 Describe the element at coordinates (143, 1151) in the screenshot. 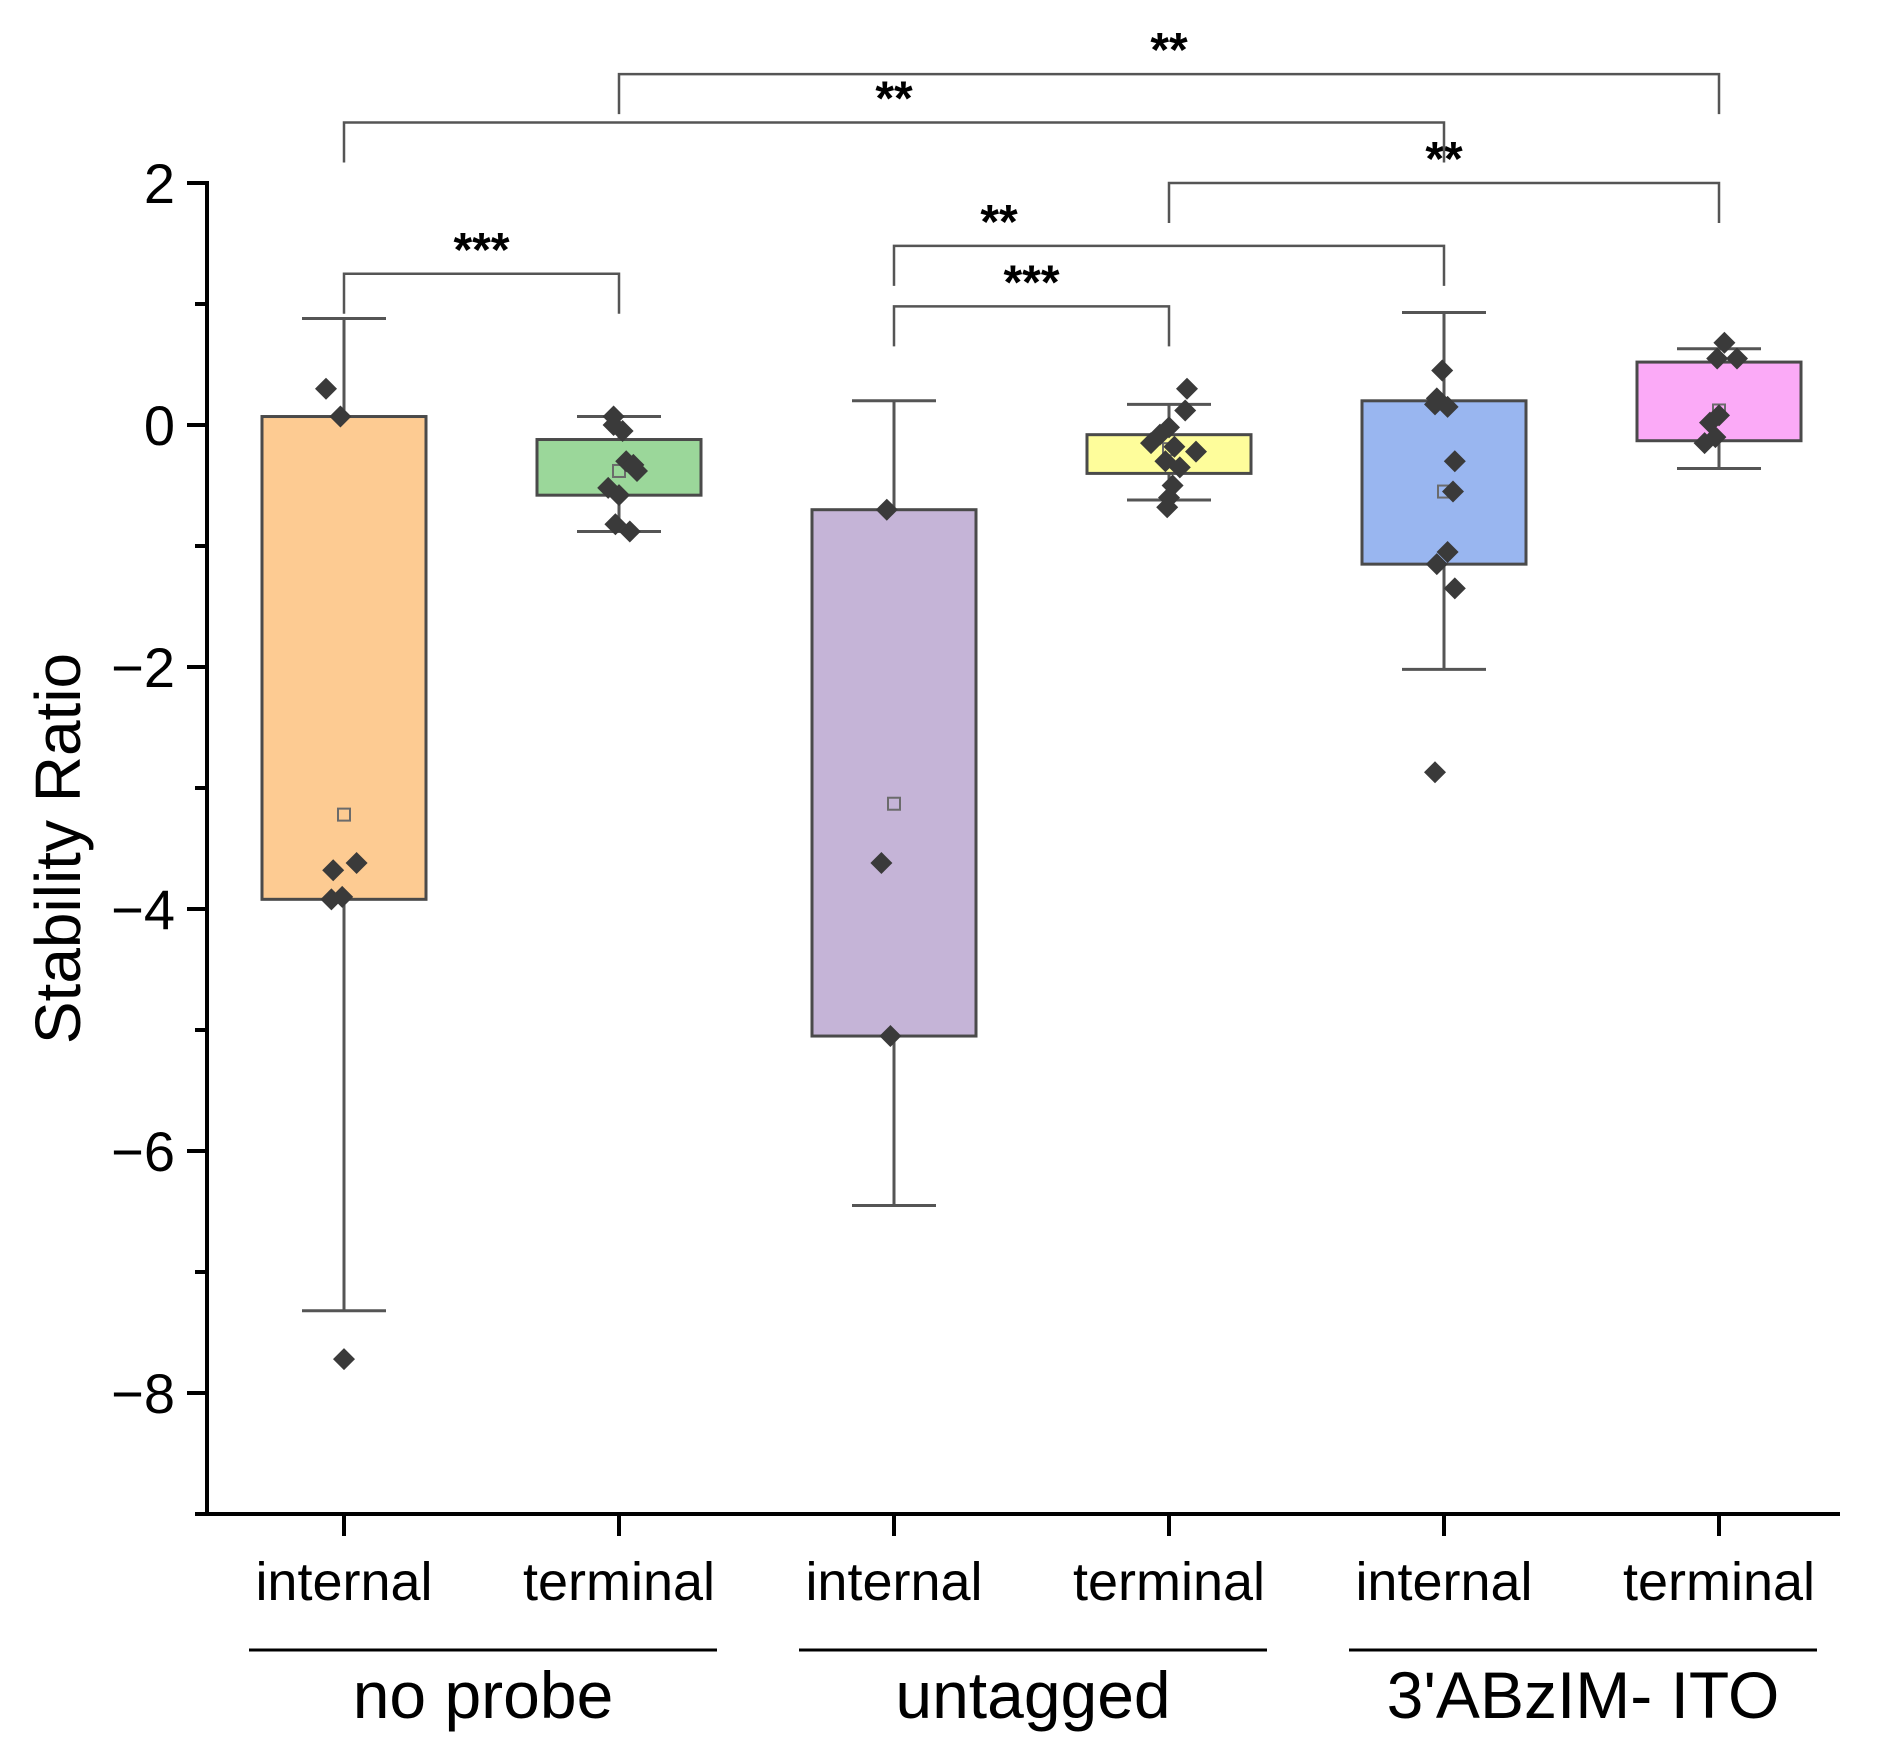

I see `y-tick-label: −6` at that location.